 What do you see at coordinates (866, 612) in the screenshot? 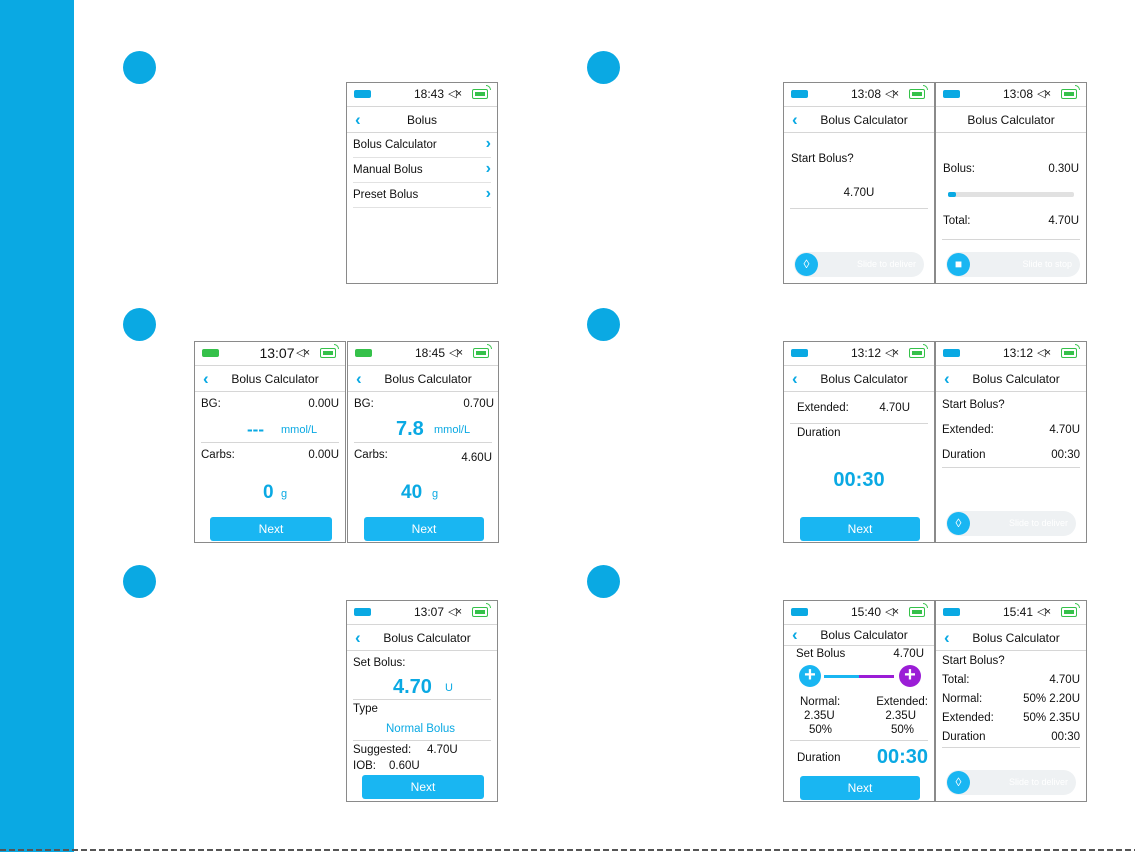
I see `clock: 15:40` at bounding box center [866, 612].